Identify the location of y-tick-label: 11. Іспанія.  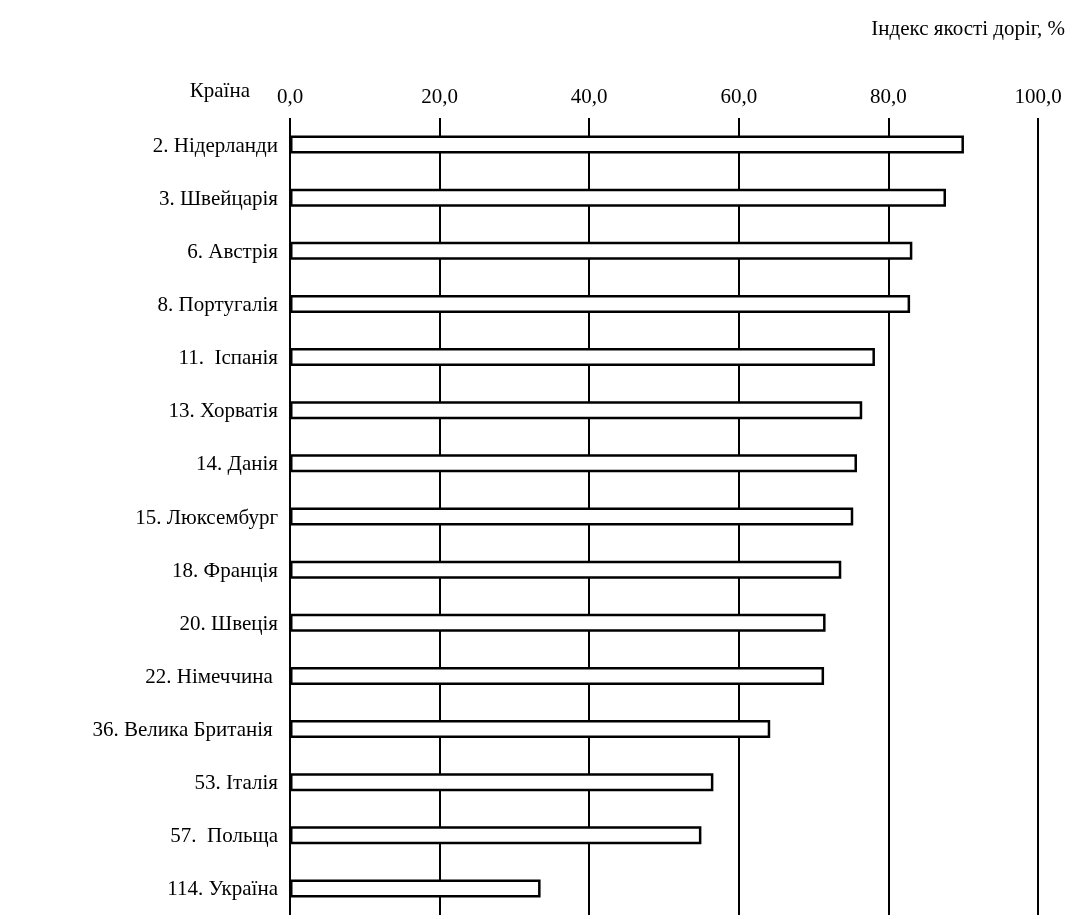
(228, 357).